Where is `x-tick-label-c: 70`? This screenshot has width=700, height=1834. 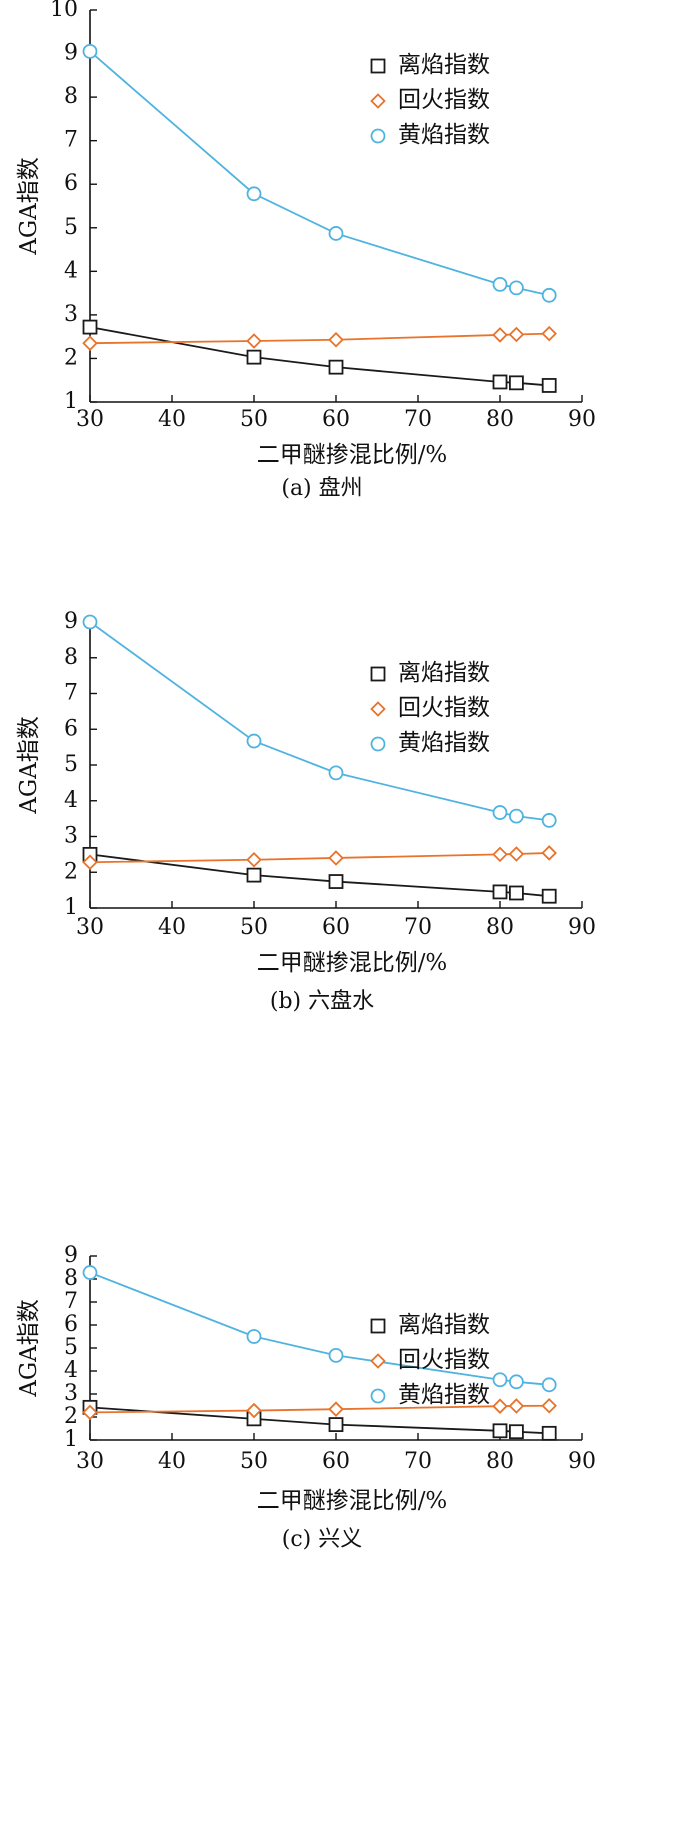
x-tick-label-c: 70 is located at coordinates (418, 1461).